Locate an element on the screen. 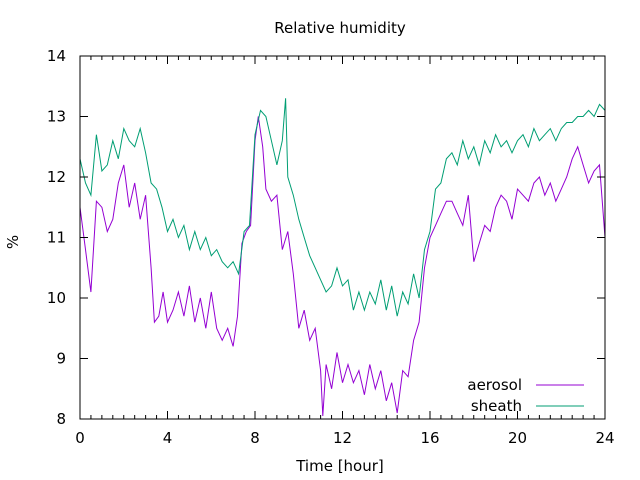 This screenshot has width=640, height=480. y-tick-label: 13 is located at coordinates (56, 117).